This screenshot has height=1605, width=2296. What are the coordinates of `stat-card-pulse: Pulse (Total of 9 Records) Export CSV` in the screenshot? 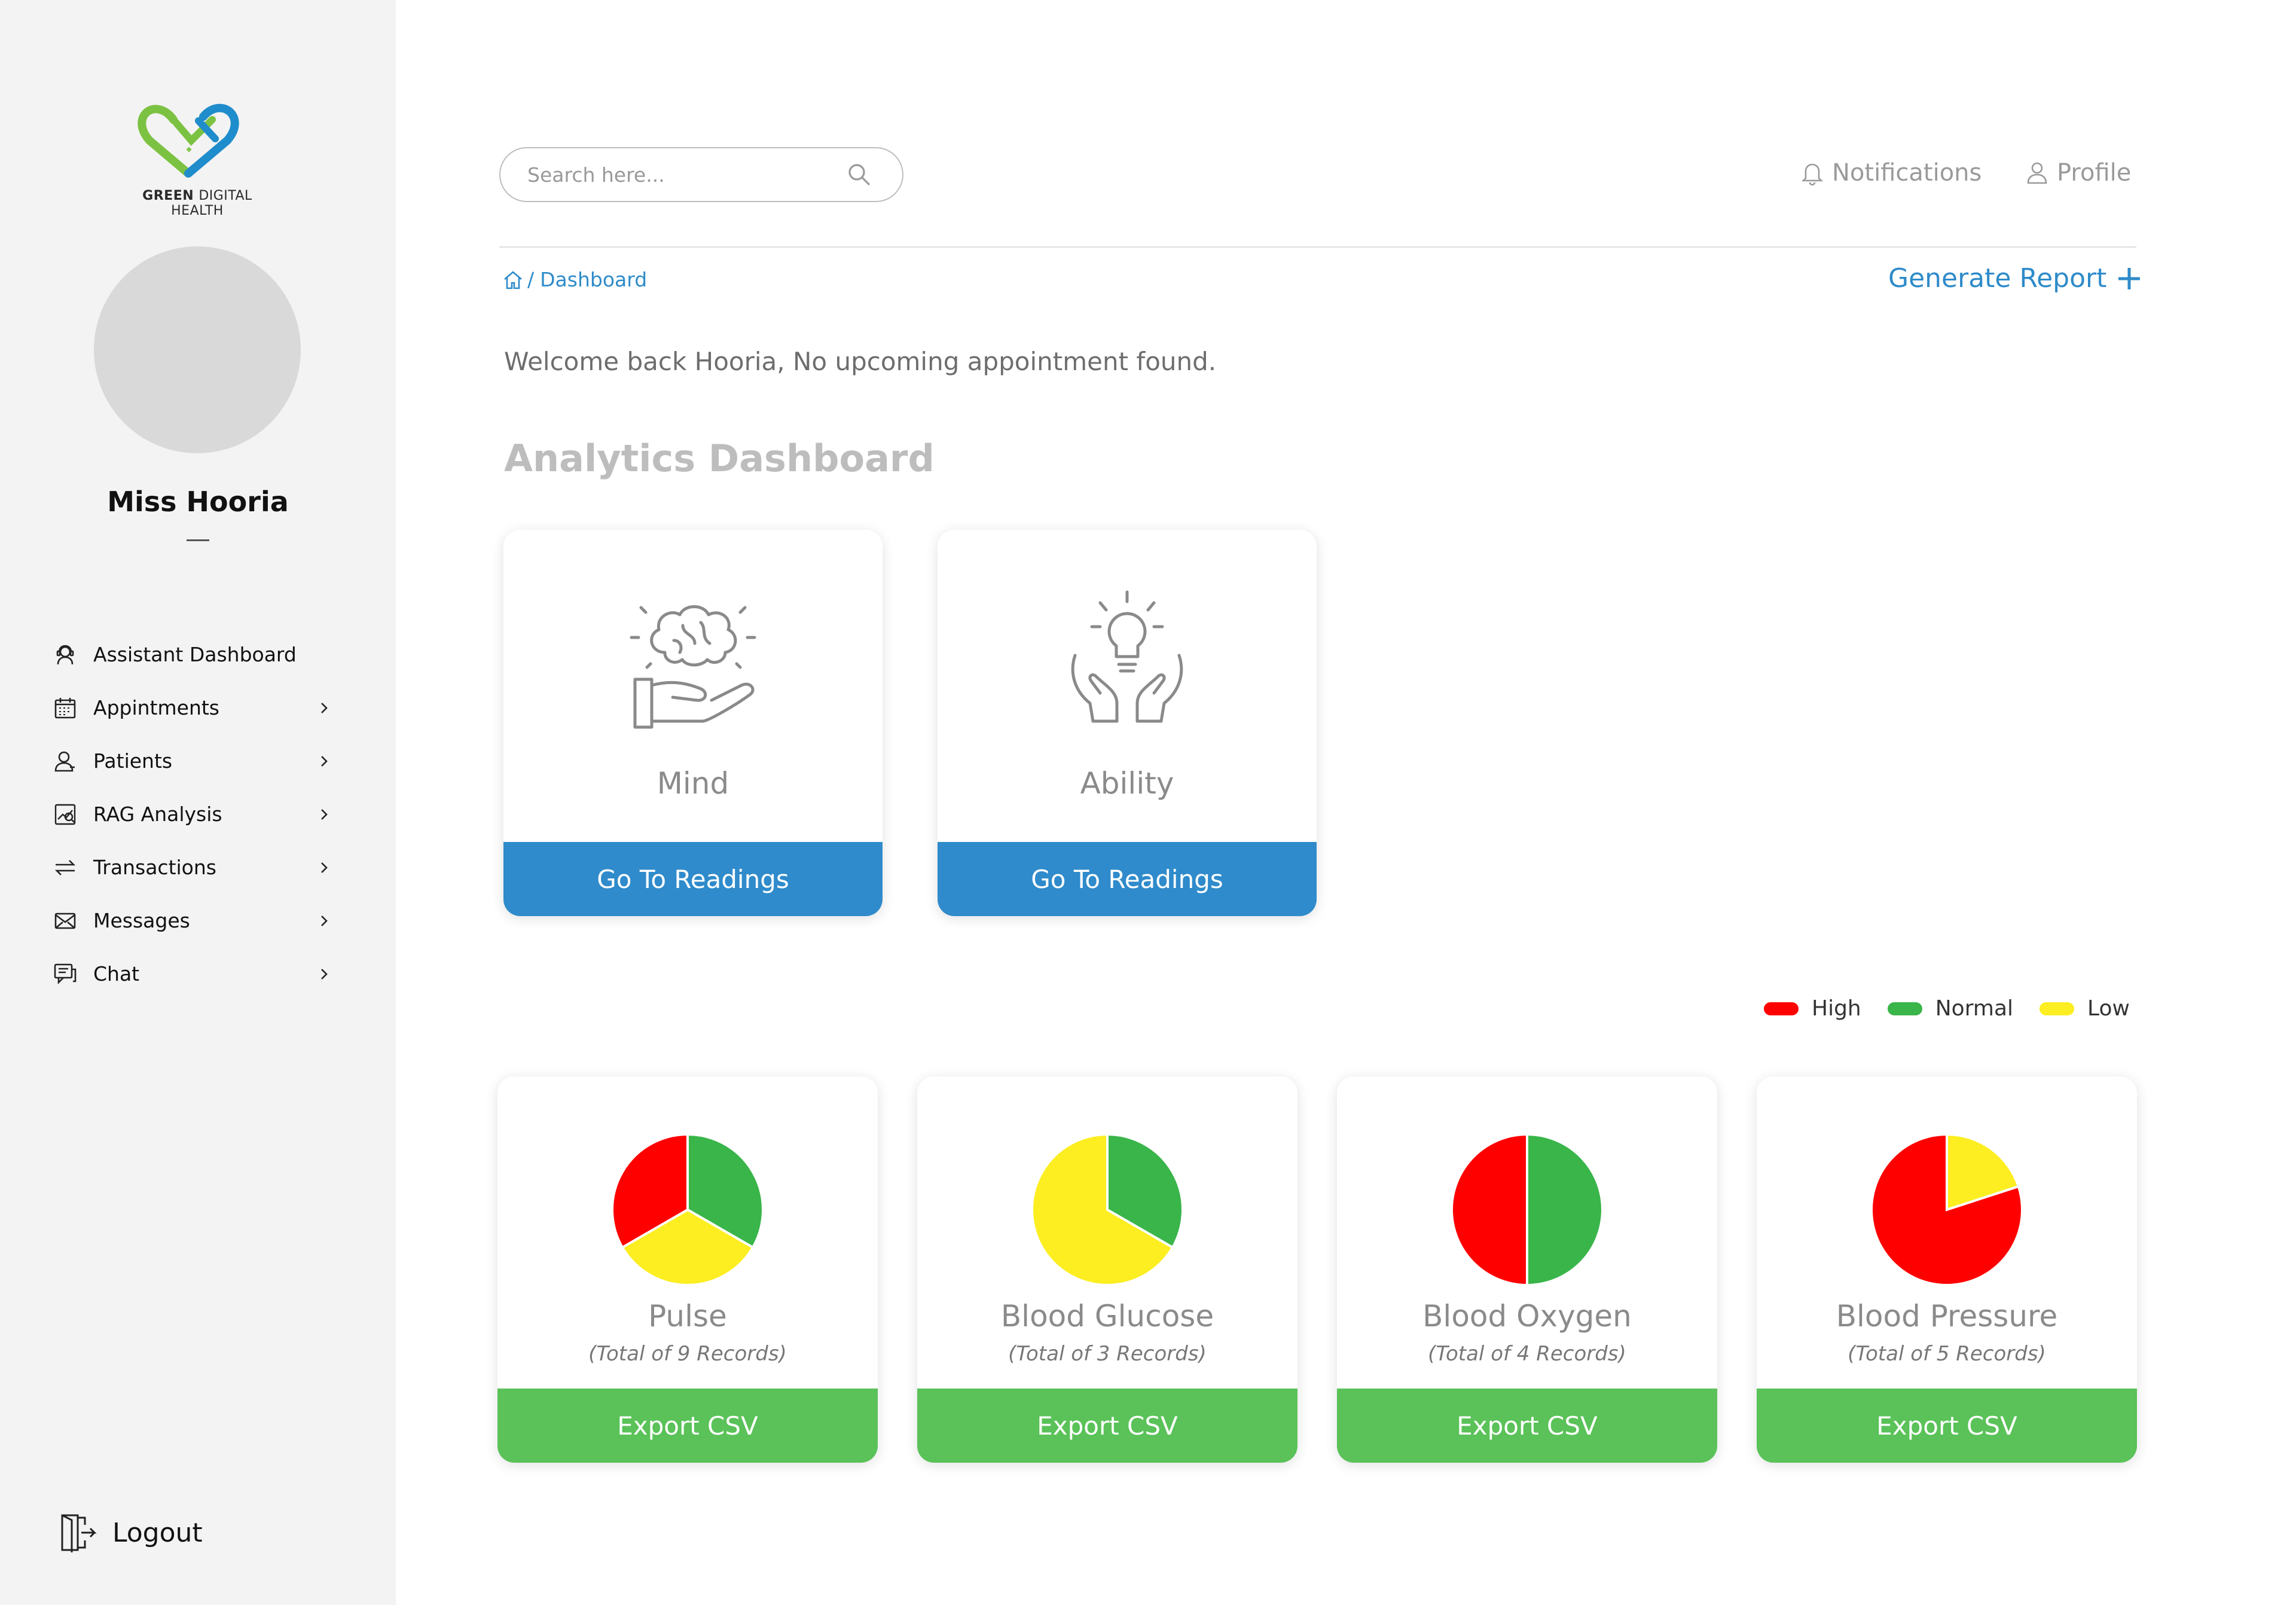 It's located at (687, 1269).